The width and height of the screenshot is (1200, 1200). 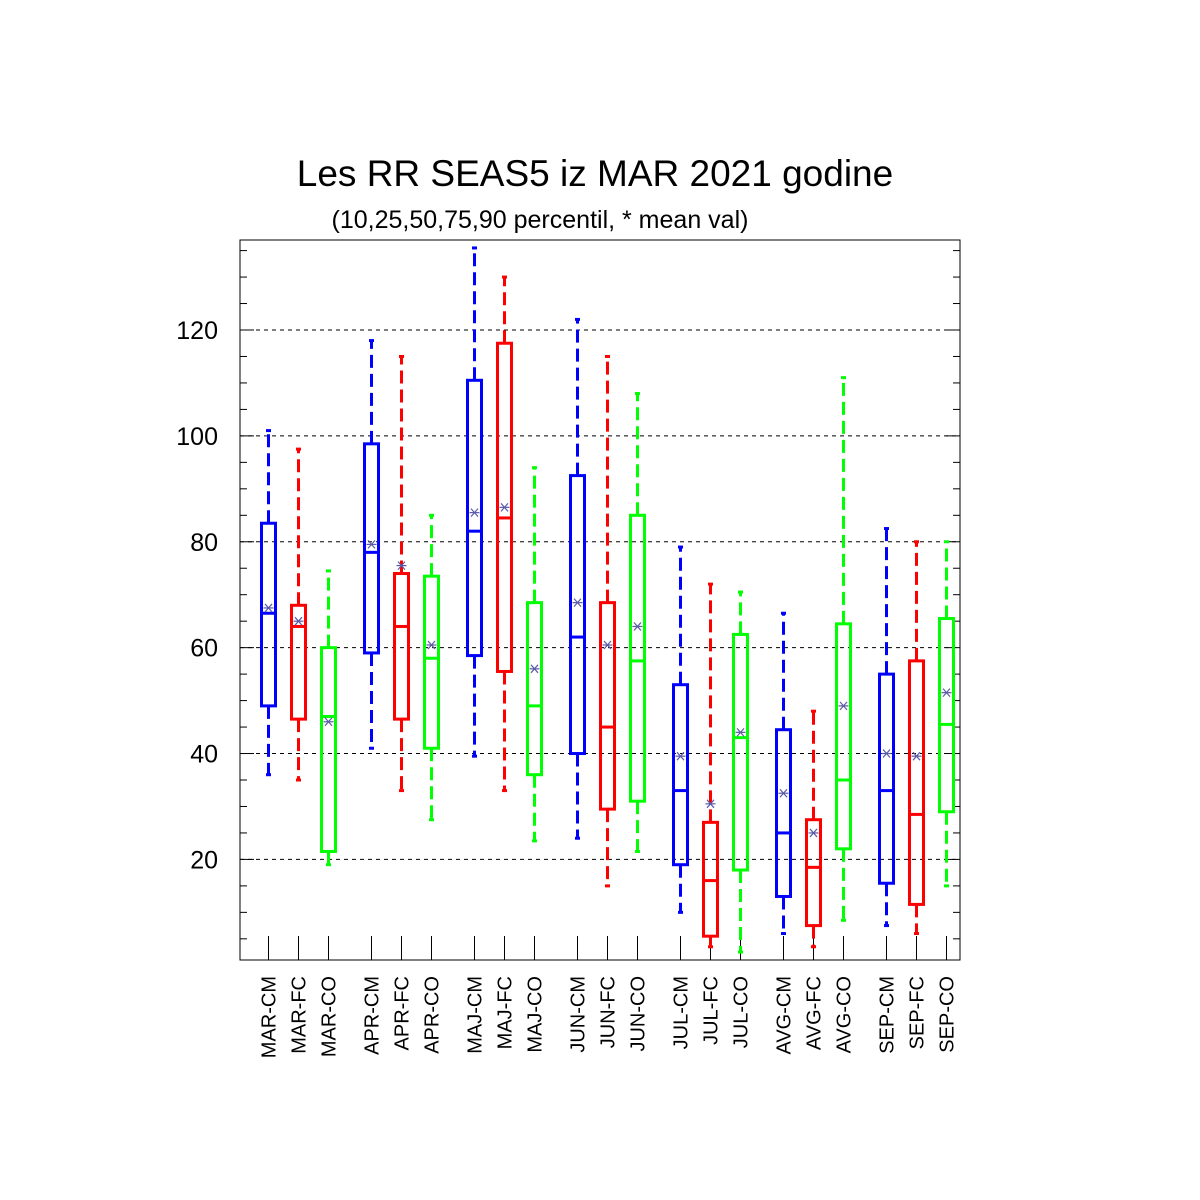 I want to click on y-tick-label: 120, so click(x=197, y=331).